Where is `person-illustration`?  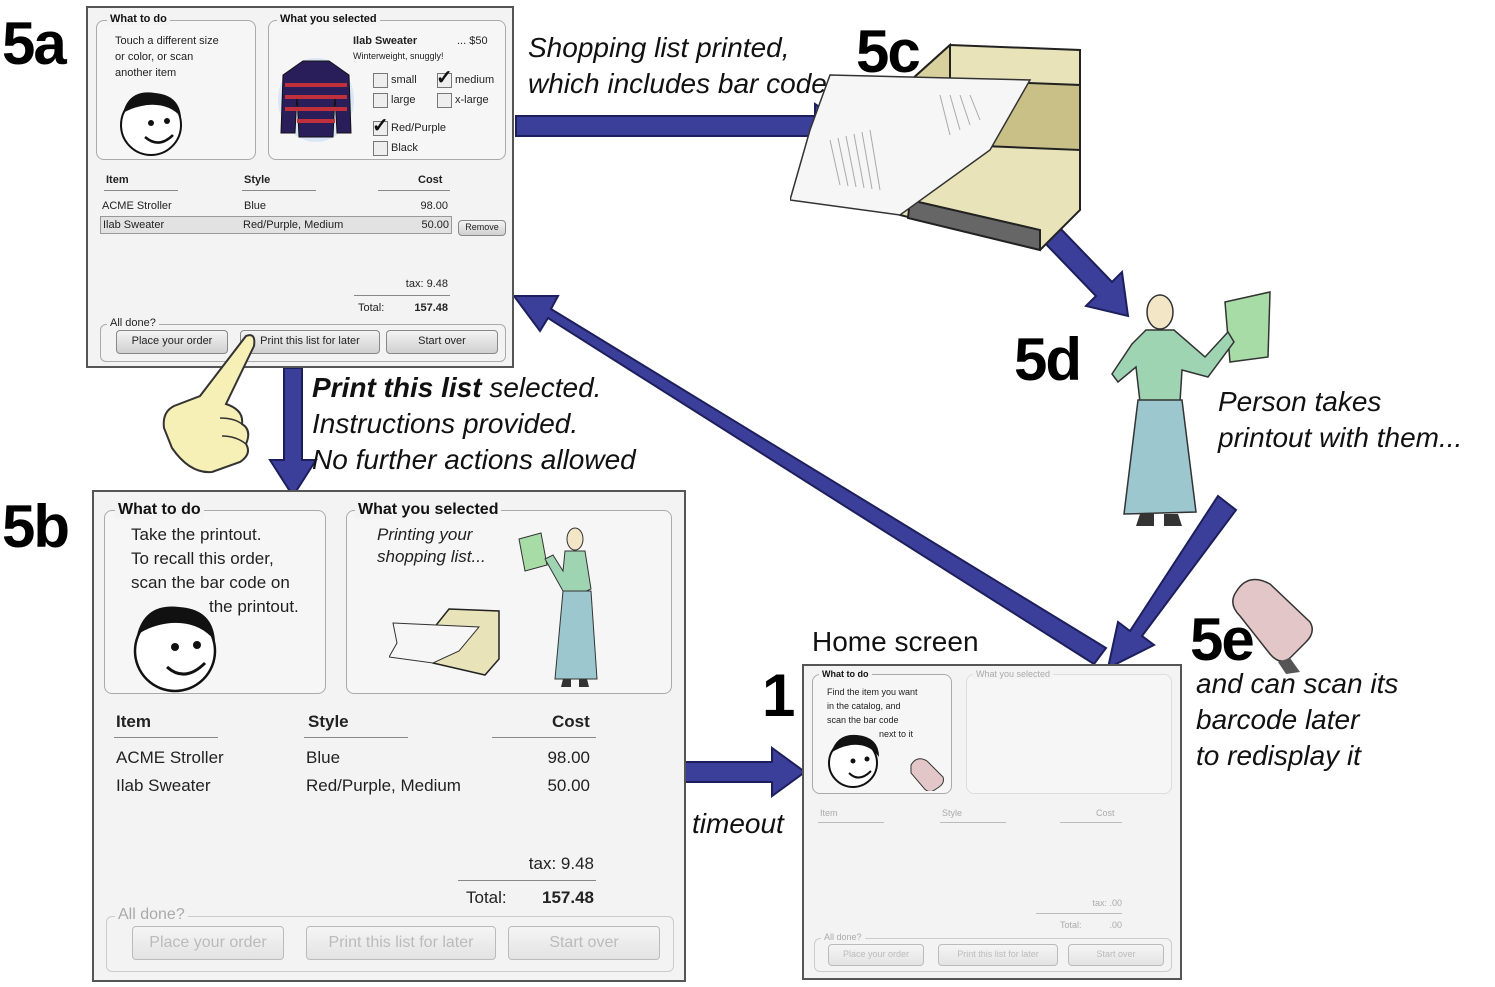 person-illustration is located at coordinates (1191, 408).